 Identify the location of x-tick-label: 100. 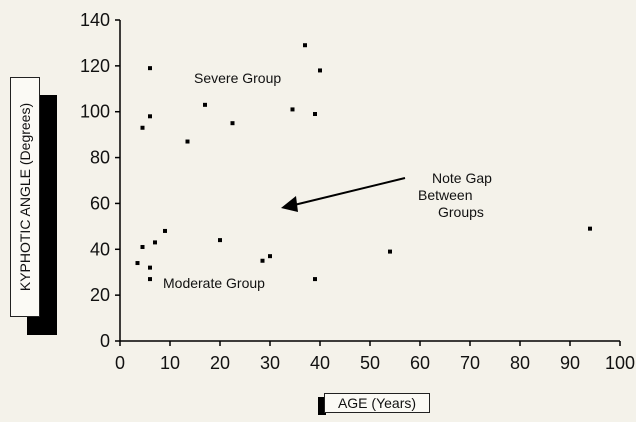
(620, 363).